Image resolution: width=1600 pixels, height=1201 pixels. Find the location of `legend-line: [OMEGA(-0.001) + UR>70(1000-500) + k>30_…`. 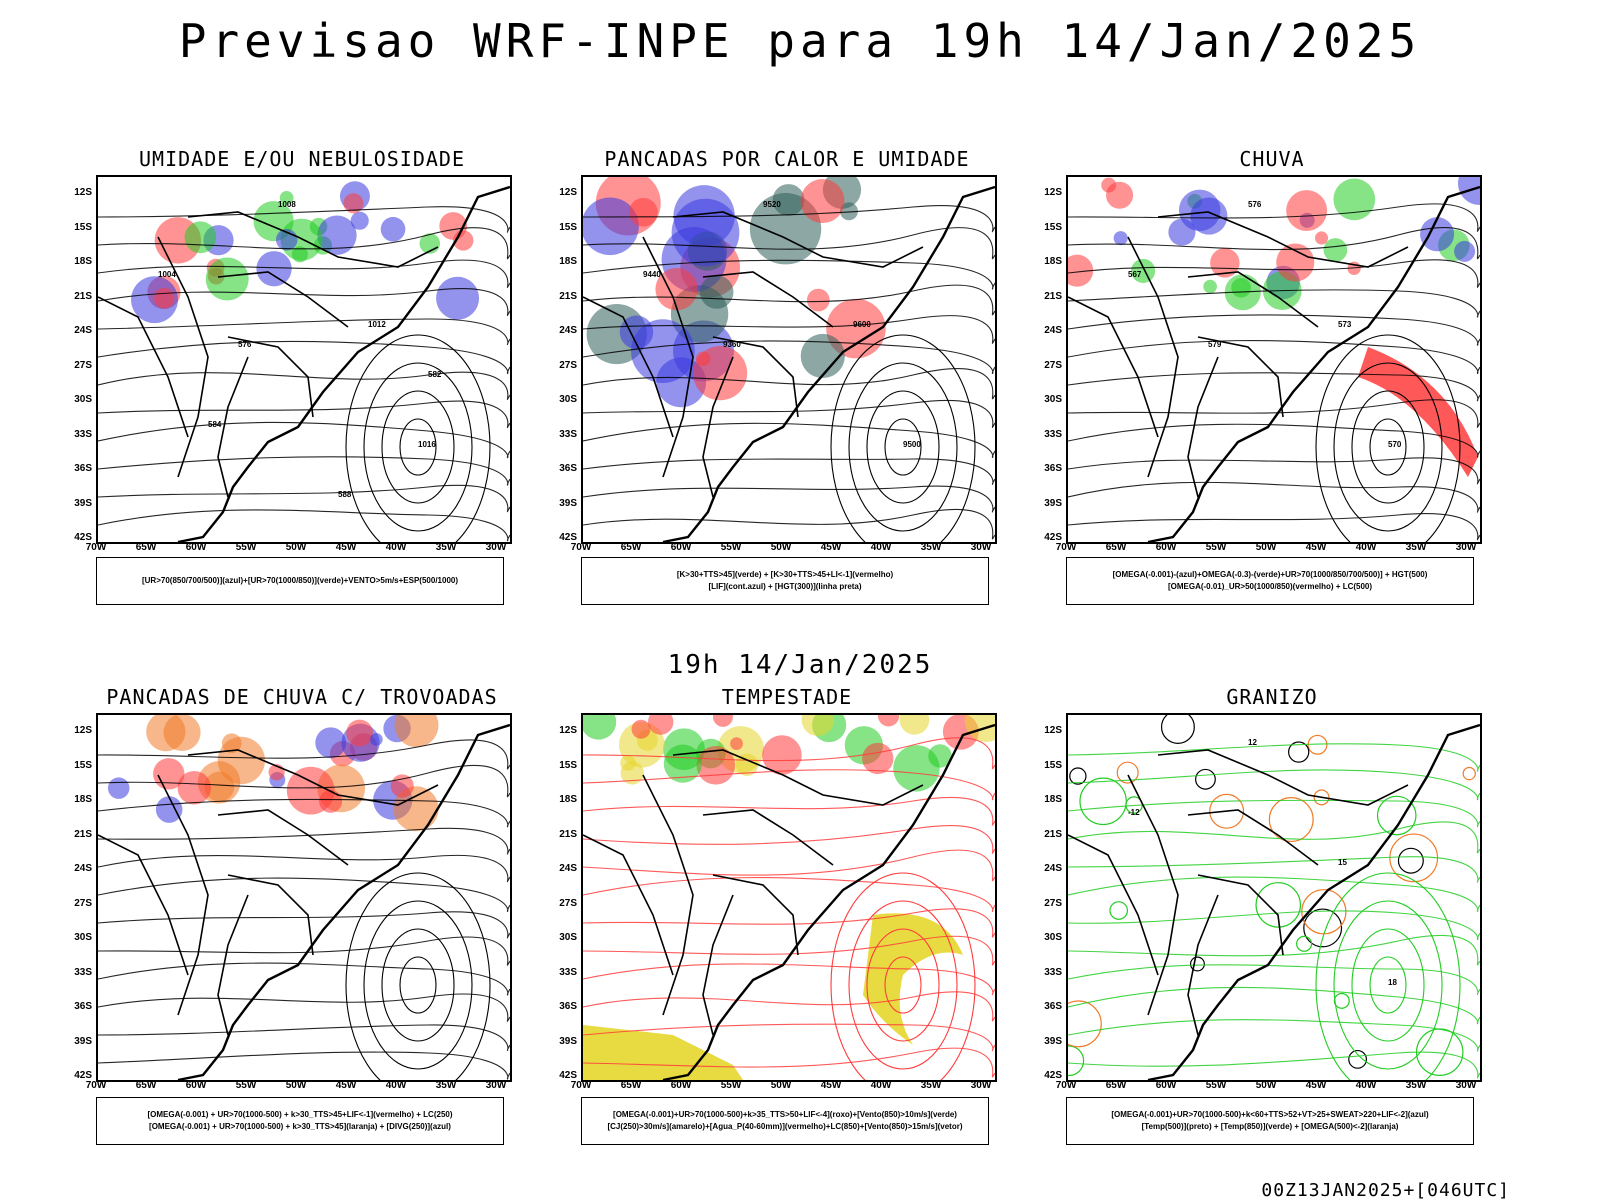

legend-line: [OMEGA(-0.001) + UR>70(1000-500) + k>30_… is located at coordinates (300, 1126).